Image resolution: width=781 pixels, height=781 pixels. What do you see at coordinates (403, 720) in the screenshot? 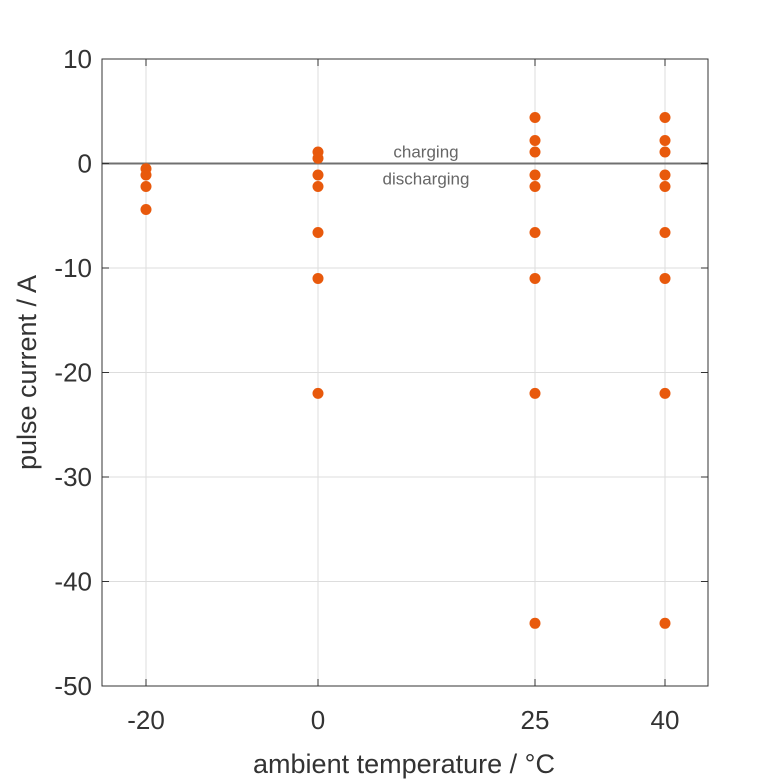
I see `x-tick-labels: -20 0 25 40` at bounding box center [403, 720].